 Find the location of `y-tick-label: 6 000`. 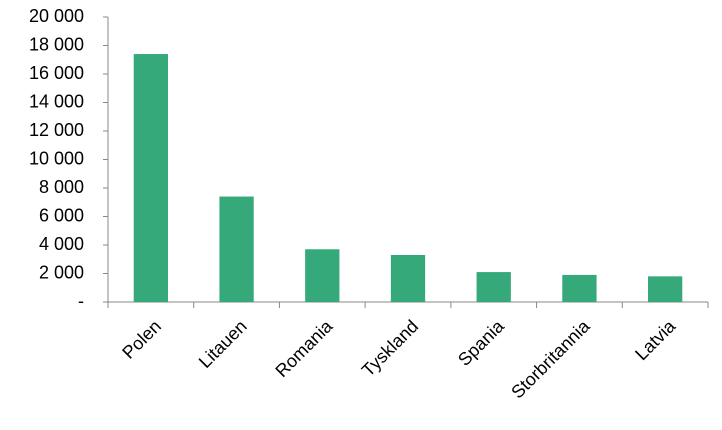

y-tick-label: 6 000 is located at coordinates (61, 215).